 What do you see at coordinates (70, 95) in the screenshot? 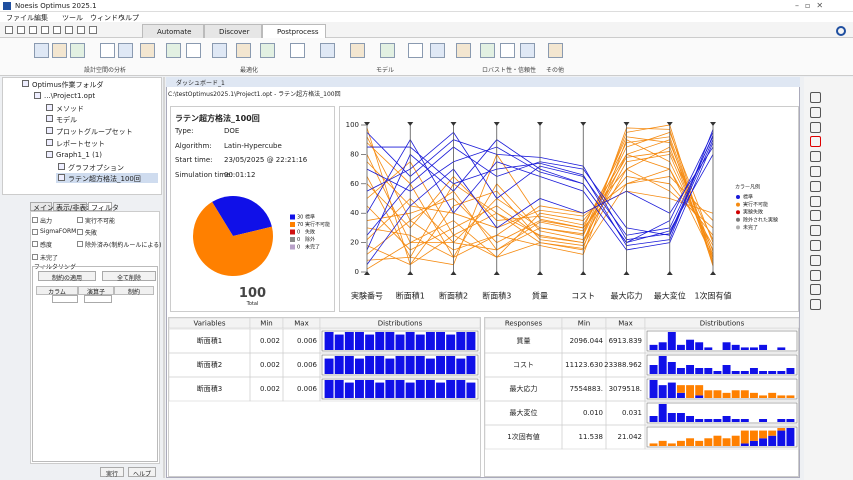
I see `tree-item: ...\Project1.opt` at bounding box center [70, 95].